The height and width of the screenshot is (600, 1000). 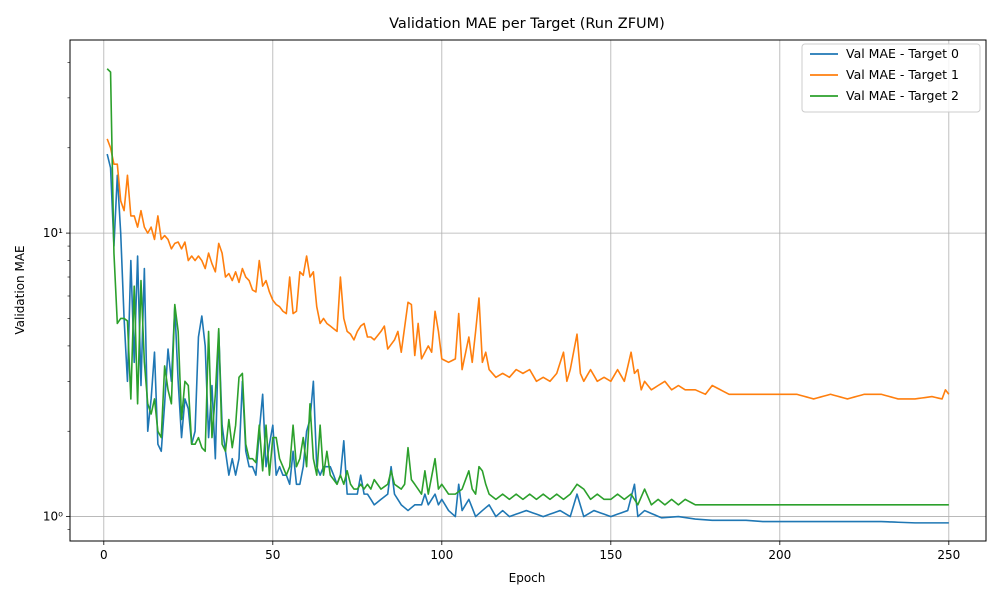 I want to click on y-axis-label: Validation MAE, so click(x=20, y=289).